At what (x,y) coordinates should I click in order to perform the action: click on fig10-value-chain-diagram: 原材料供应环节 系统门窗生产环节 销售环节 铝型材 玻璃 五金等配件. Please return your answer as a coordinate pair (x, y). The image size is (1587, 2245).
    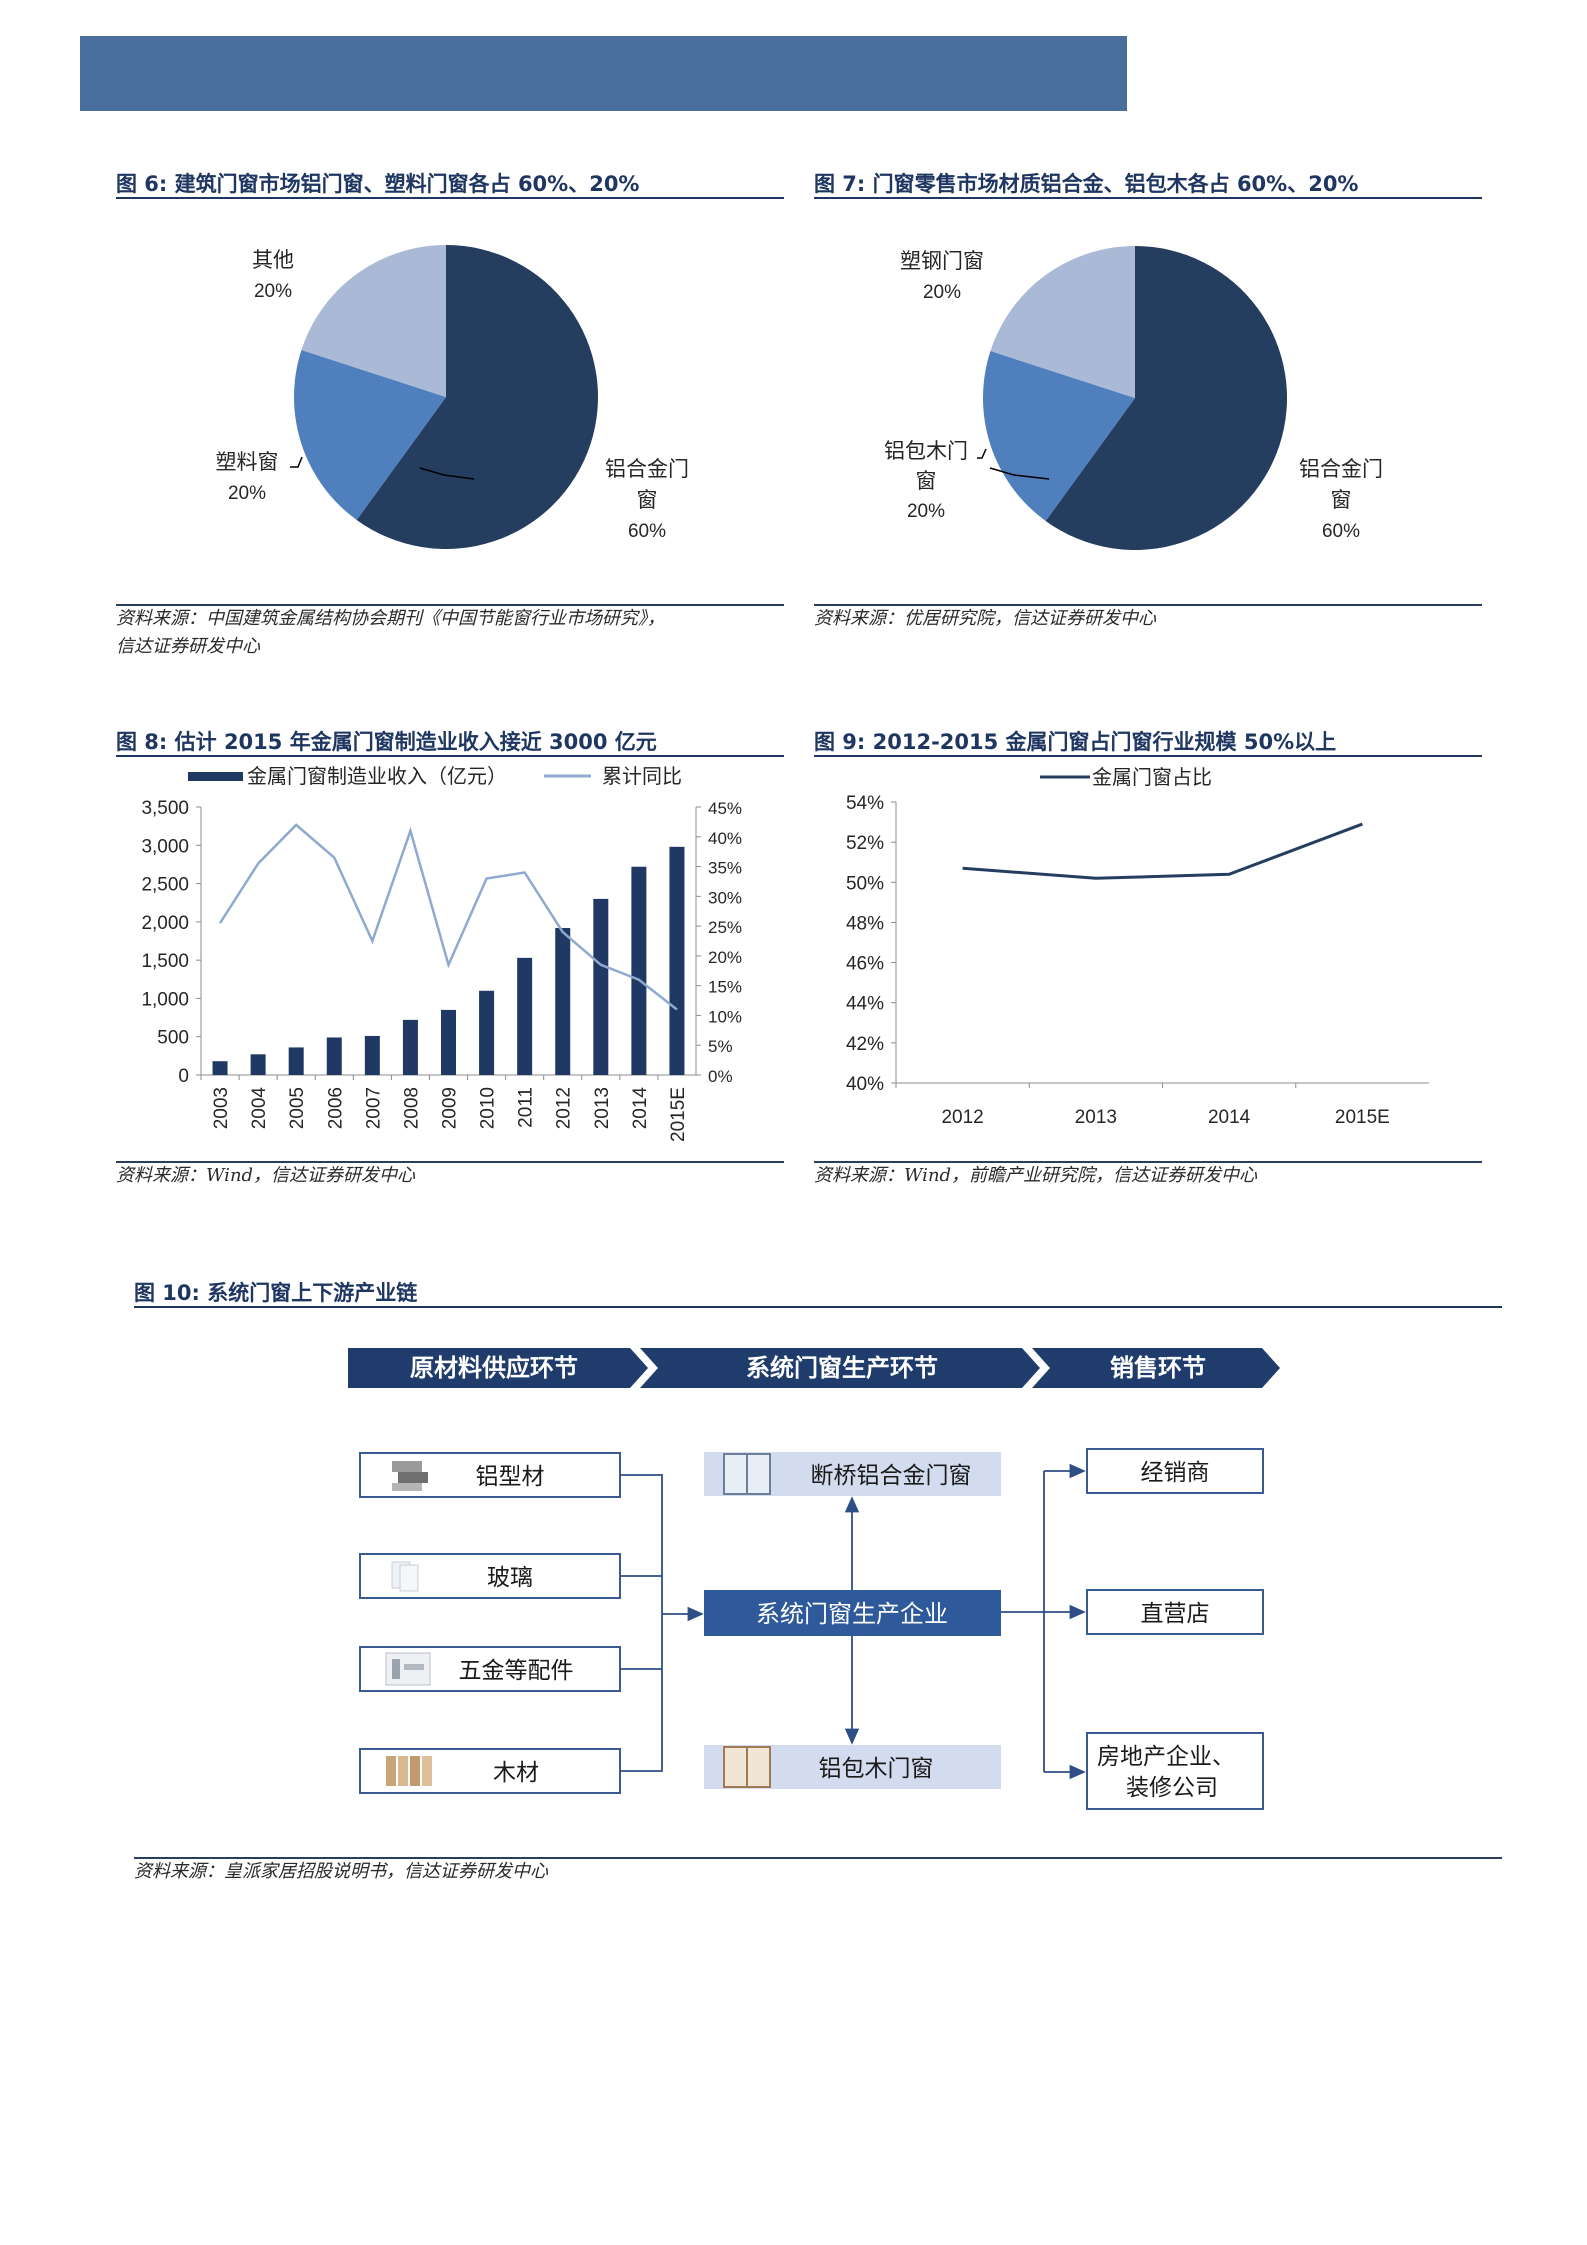
    Looking at the image, I should click on (814, 1579).